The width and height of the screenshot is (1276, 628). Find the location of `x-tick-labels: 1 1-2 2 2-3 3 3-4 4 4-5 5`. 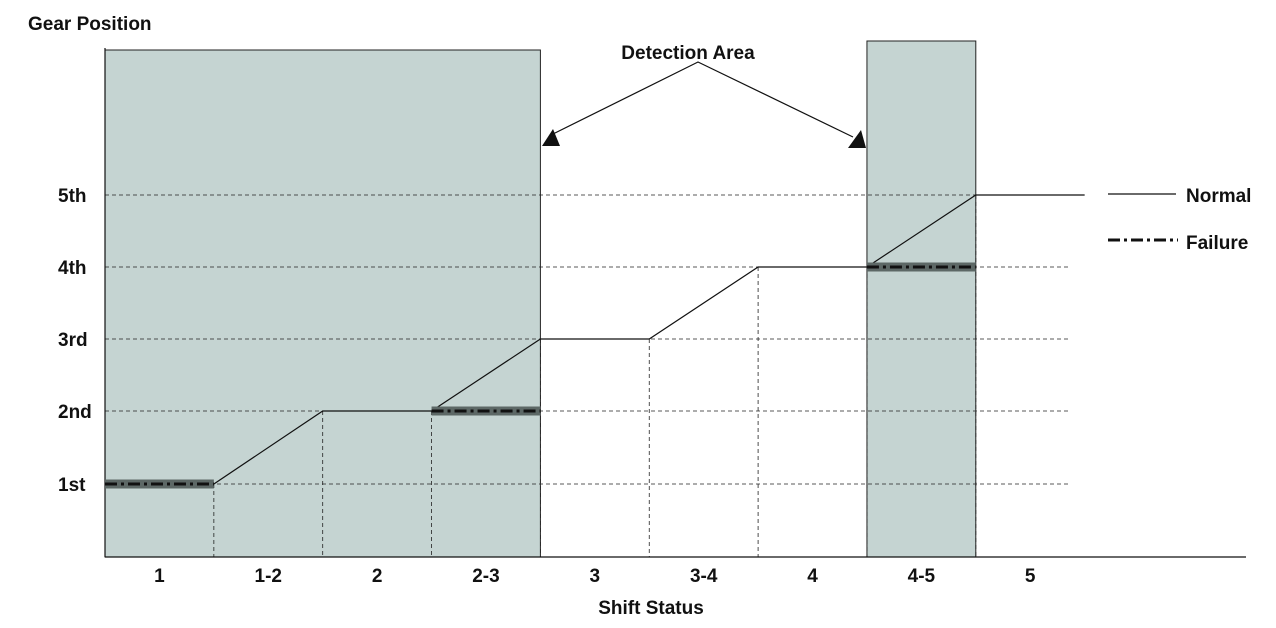

x-tick-labels: 1 1-2 2 2-3 3 3-4 4 4-5 5 is located at coordinates (595, 576).